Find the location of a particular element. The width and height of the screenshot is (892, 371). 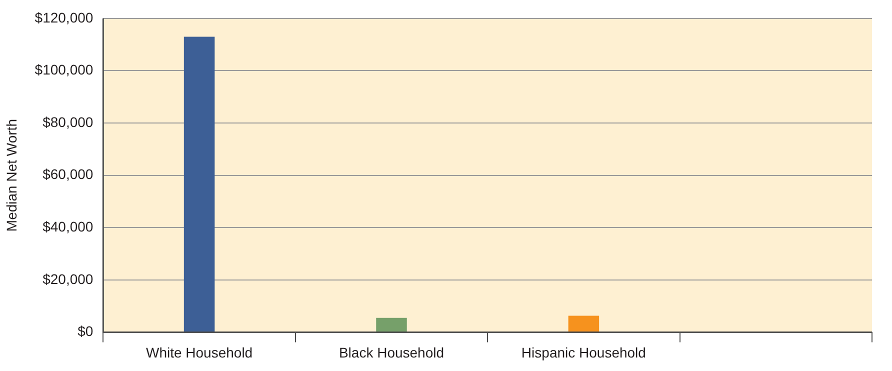

x-tick-label: Black Household is located at coordinates (391, 352).